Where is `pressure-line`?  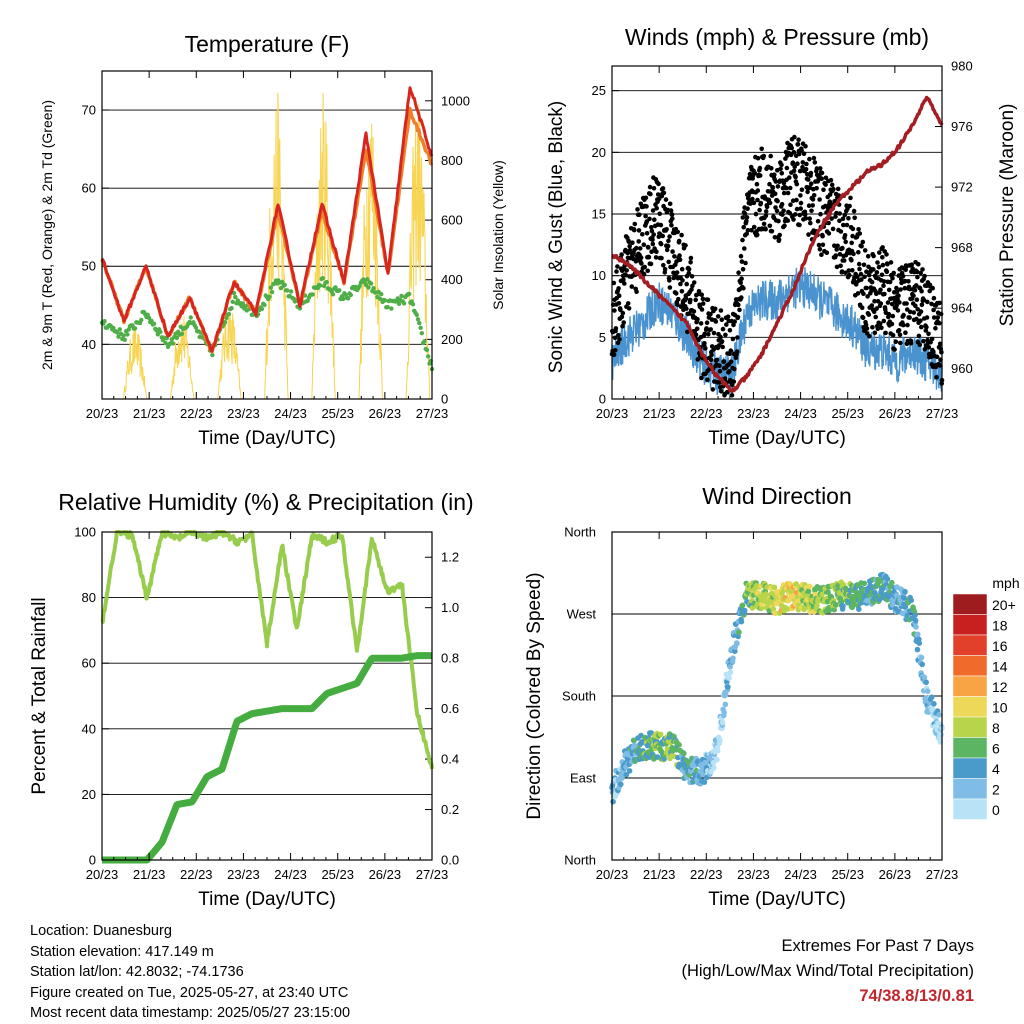 pressure-line is located at coordinates (777, 244).